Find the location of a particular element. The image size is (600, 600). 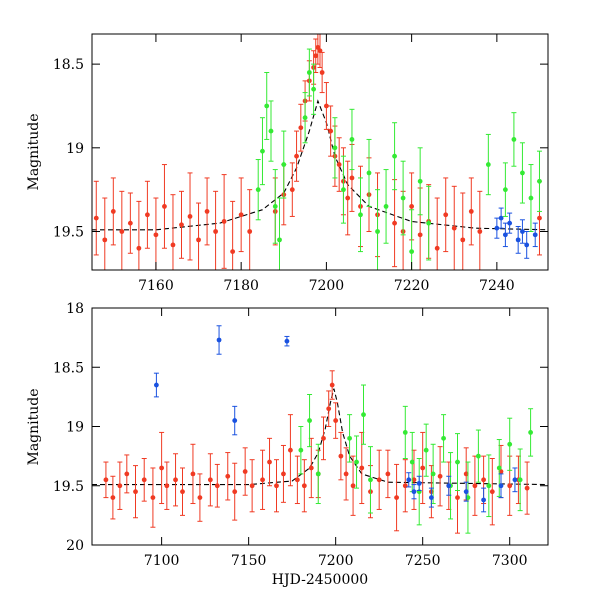

bottom-y-tick-label: 19.5 is located at coordinates (68, 487).